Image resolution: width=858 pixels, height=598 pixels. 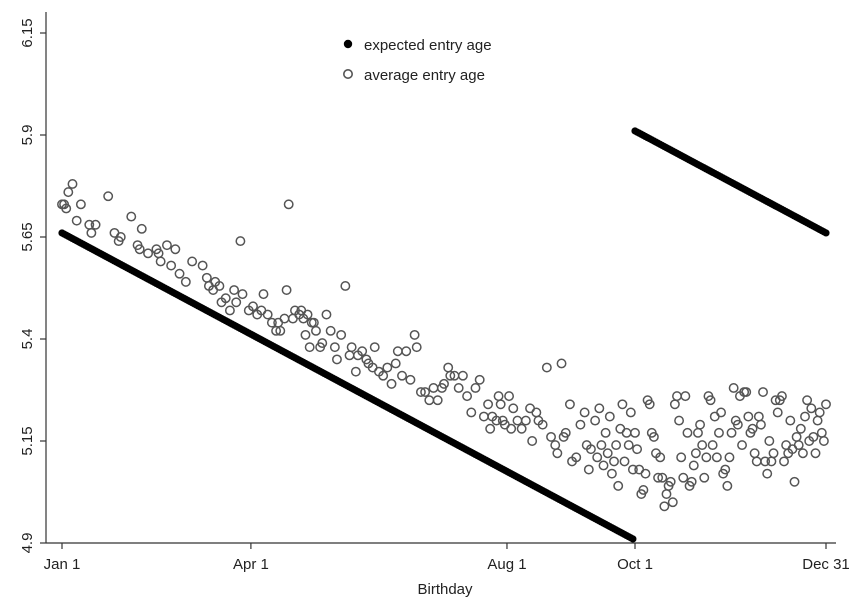 I want to click on legend-label-expected: expected entry age, so click(x=428, y=45).